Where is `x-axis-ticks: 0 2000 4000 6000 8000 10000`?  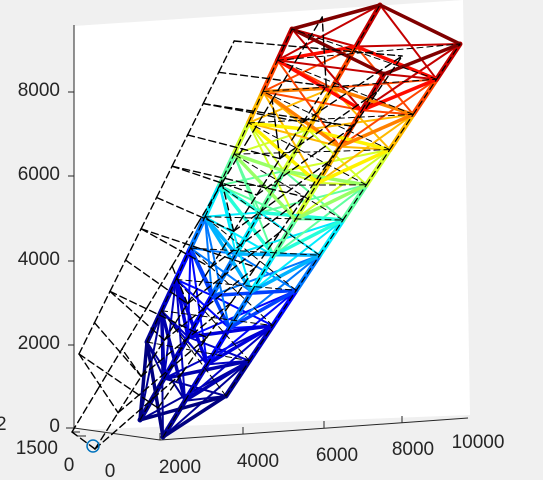 x-axis-ticks: 0 2000 4000 6000 8000 10000 is located at coordinates (305, 448).